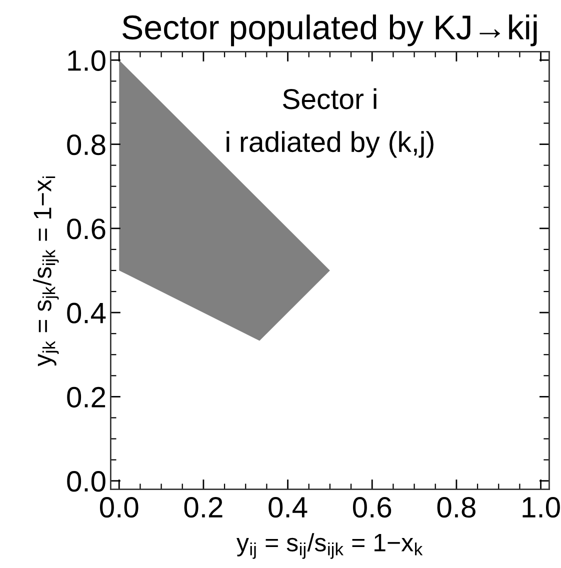 Image resolution: width=561 pixels, height=568 pixels. What do you see at coordinates (541, 507) in the screenshot?
I see `x-tick-label: 1.0` at bounding box center [541, 507].